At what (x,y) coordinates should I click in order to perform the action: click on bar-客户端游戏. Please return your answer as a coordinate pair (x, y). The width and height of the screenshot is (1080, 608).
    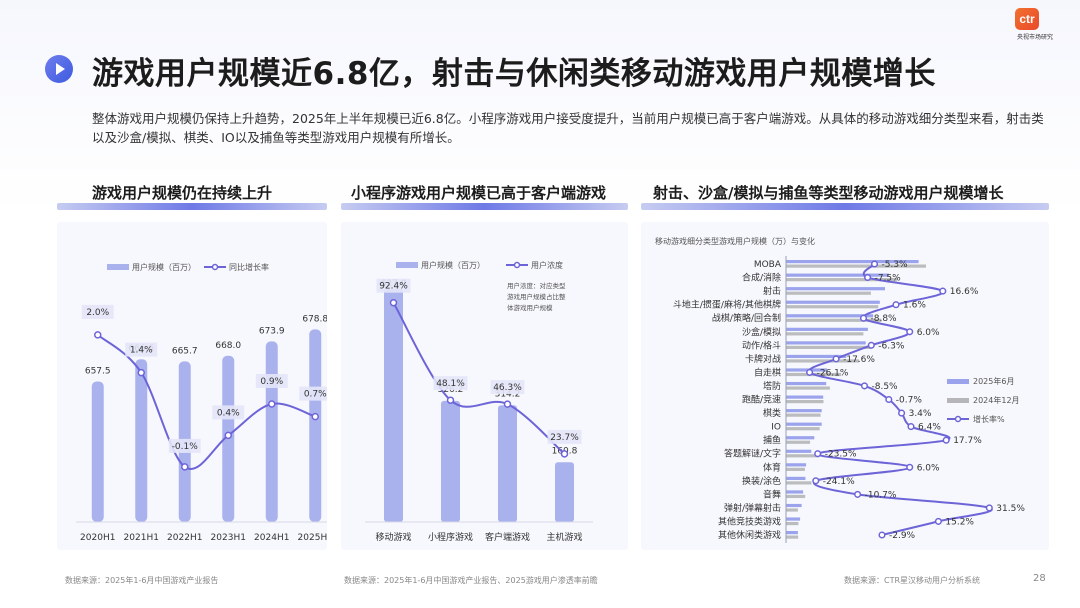
    Looking at the image, I should click on (507, 463).